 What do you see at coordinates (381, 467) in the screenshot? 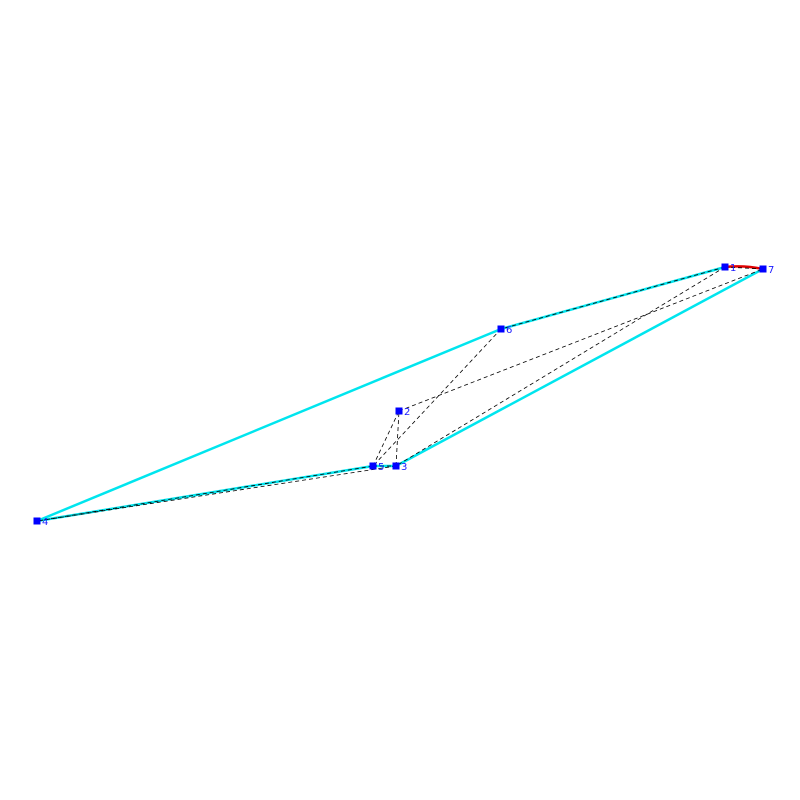
I see `node-label-5: 5` at bounding box center [381, 467].